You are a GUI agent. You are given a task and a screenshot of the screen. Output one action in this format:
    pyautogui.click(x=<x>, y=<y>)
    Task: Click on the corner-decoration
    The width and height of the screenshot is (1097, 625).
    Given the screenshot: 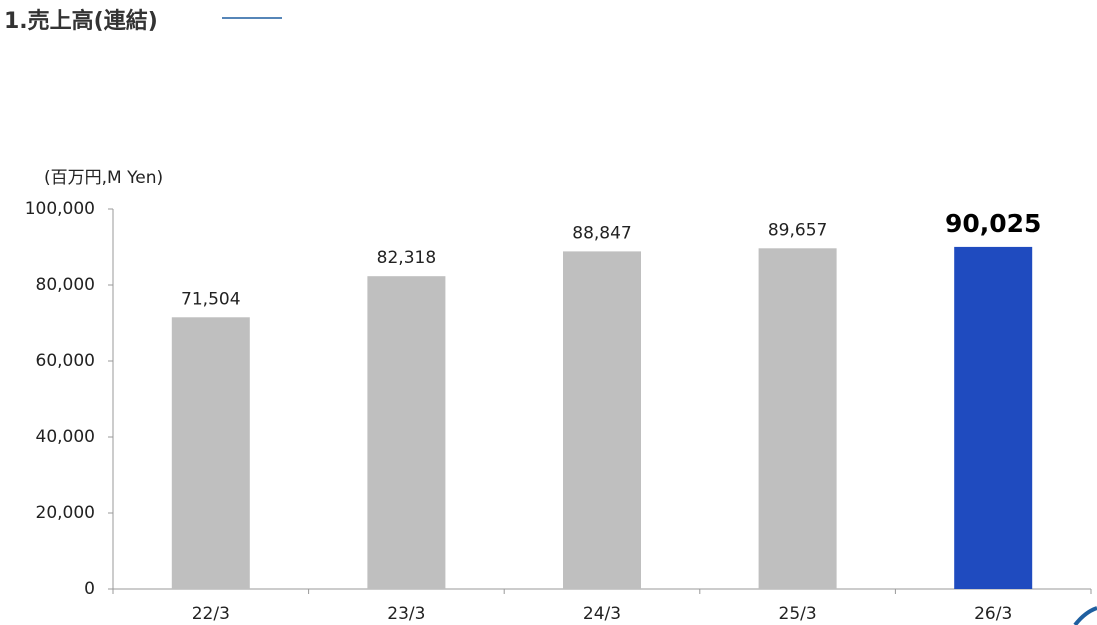 What is the action you would take?
    pyautogui.click(x=1085, y=615)
    